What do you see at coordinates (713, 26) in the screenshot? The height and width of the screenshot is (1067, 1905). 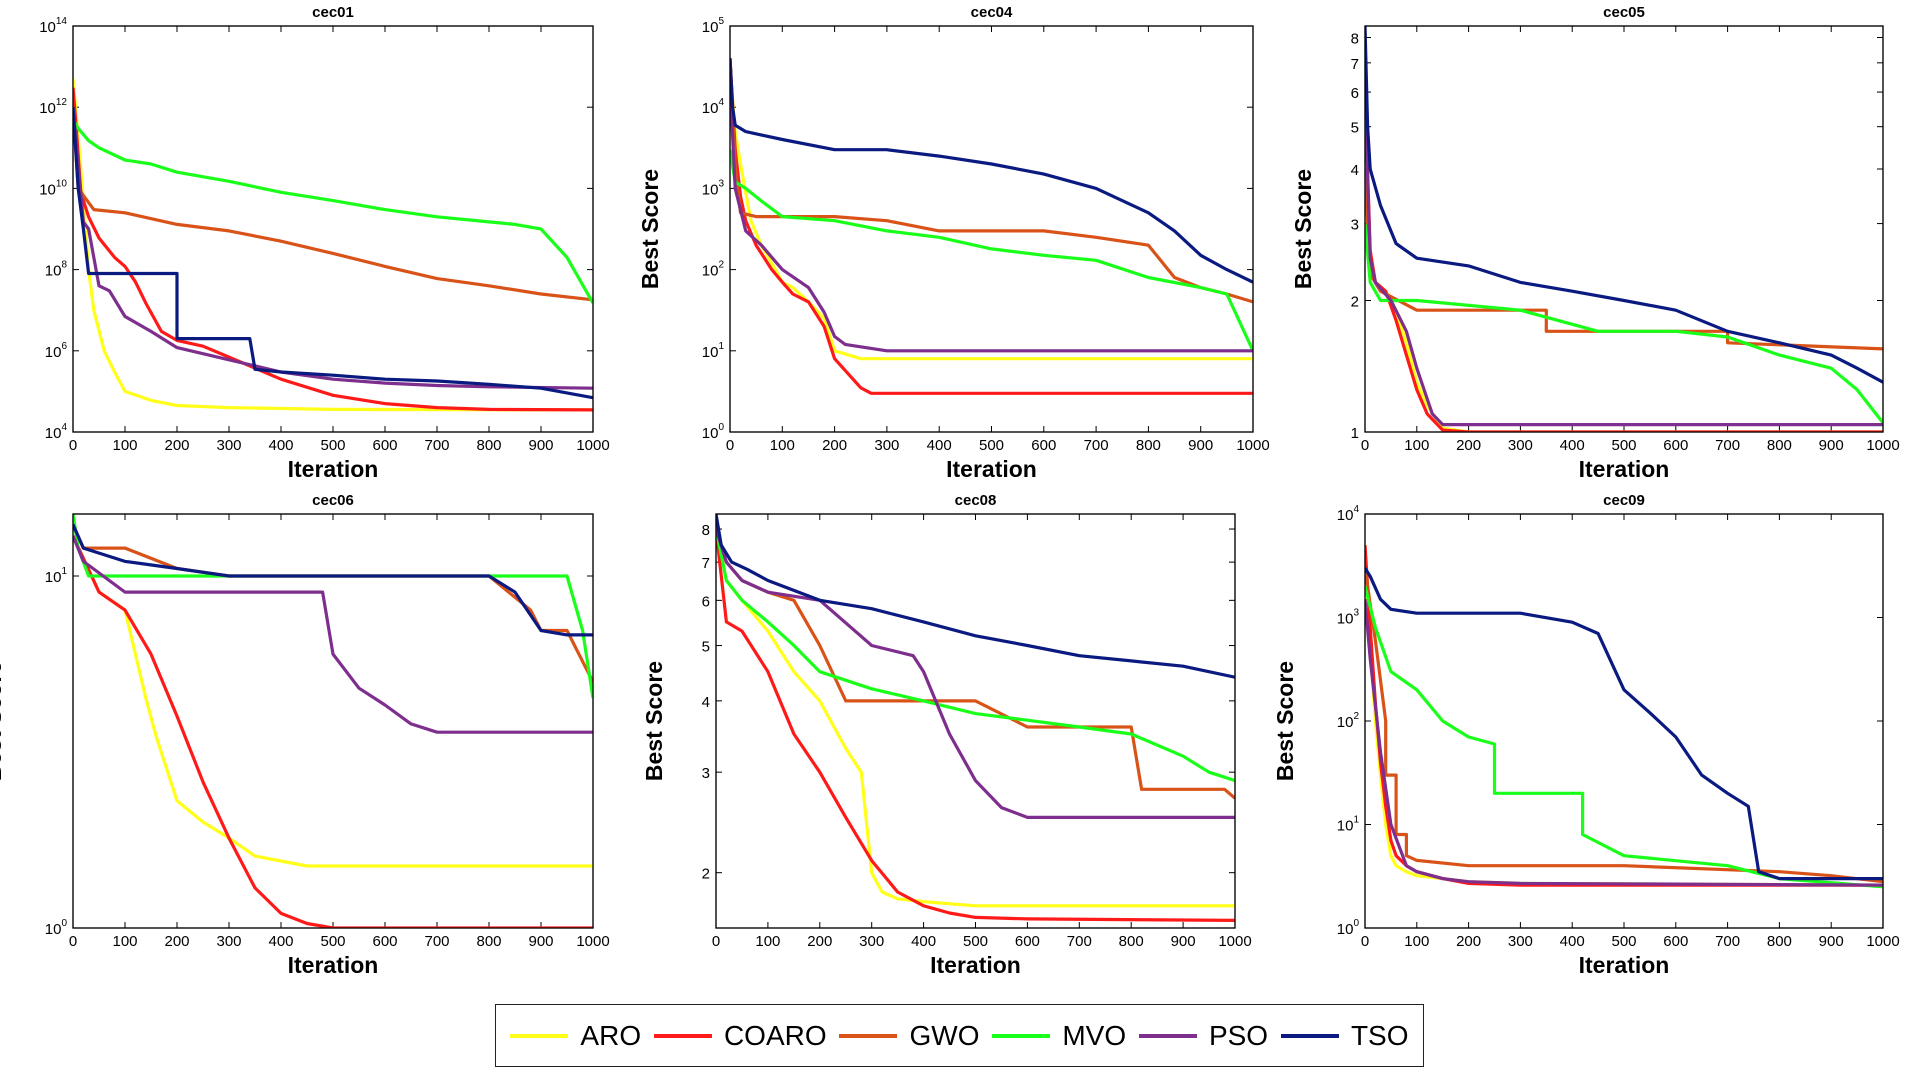 I see `y-tick-label: 10⁵` at bounding box center [713, 26].